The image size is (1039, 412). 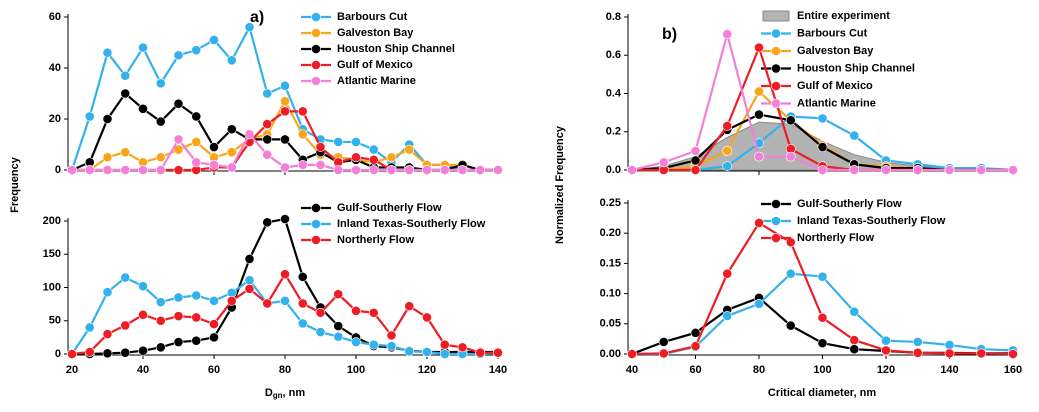 I want to click on x-tick-label: 60, so click(x=695, y=370).